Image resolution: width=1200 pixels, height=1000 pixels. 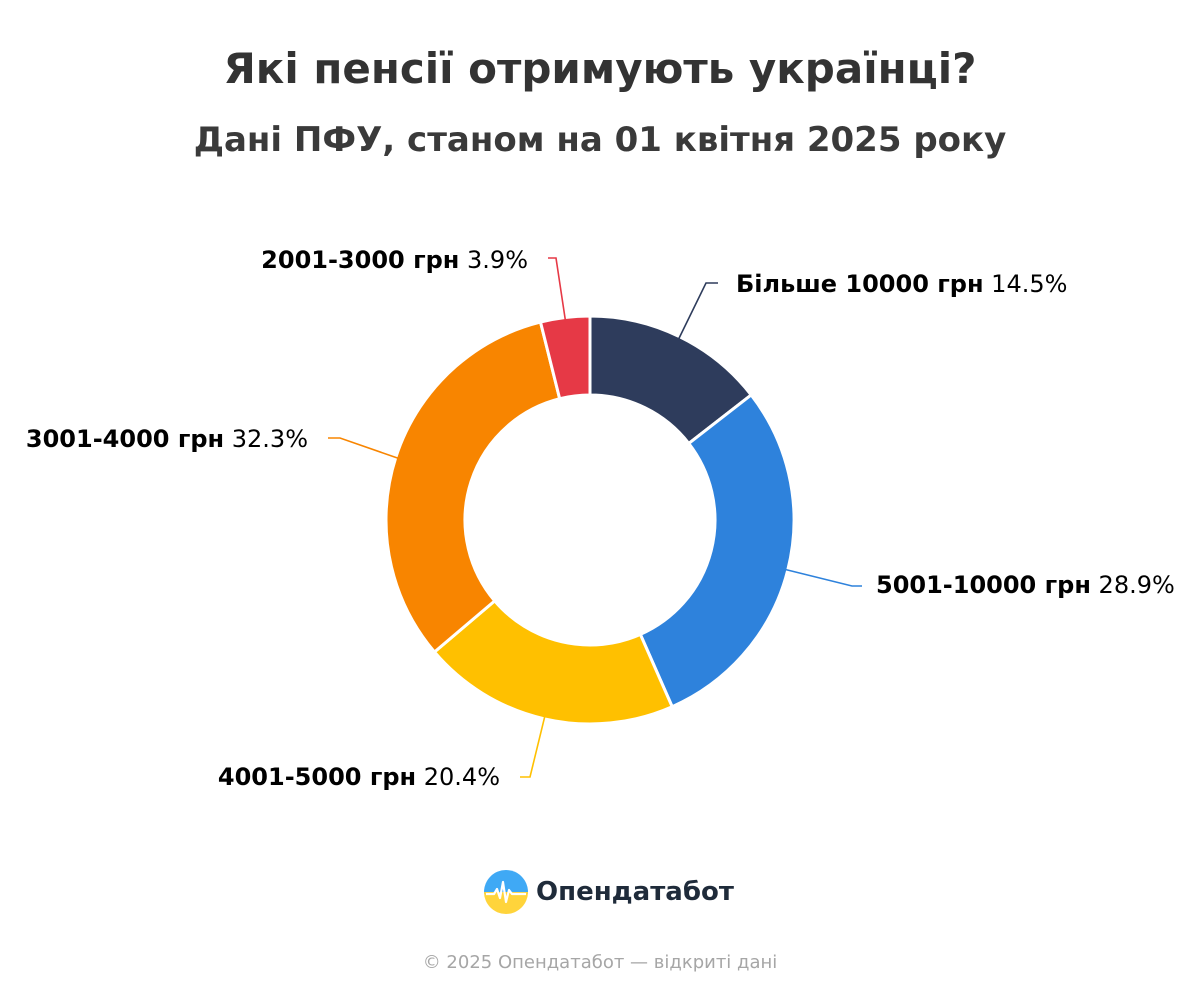 I want to click on logo-text: Опендатабот, so click(x=635, y=892).